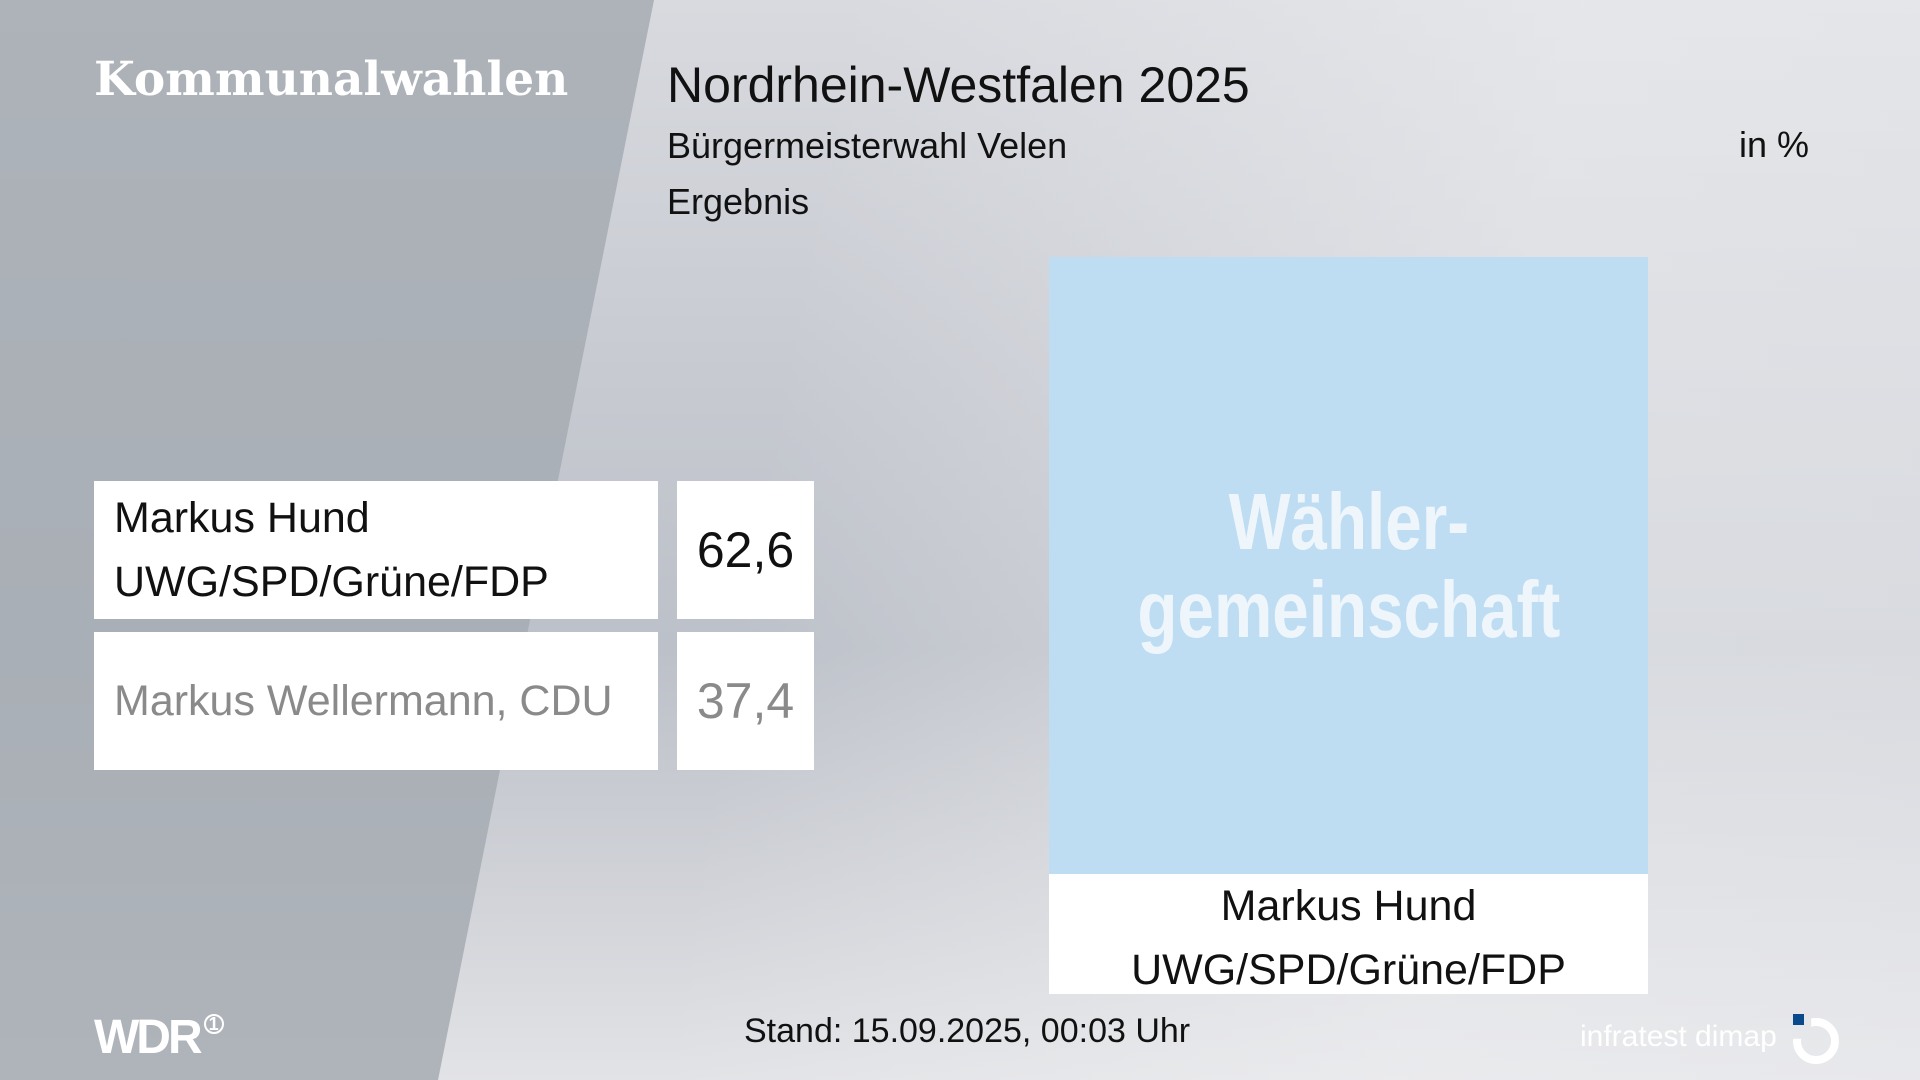 Image resolution: width=1920 pixels, height=1080 pixels. What do you see at coordinates (745, 550) in the screenshot?
I see `candidate-value: 62,6` at bounding box center [745, 550].